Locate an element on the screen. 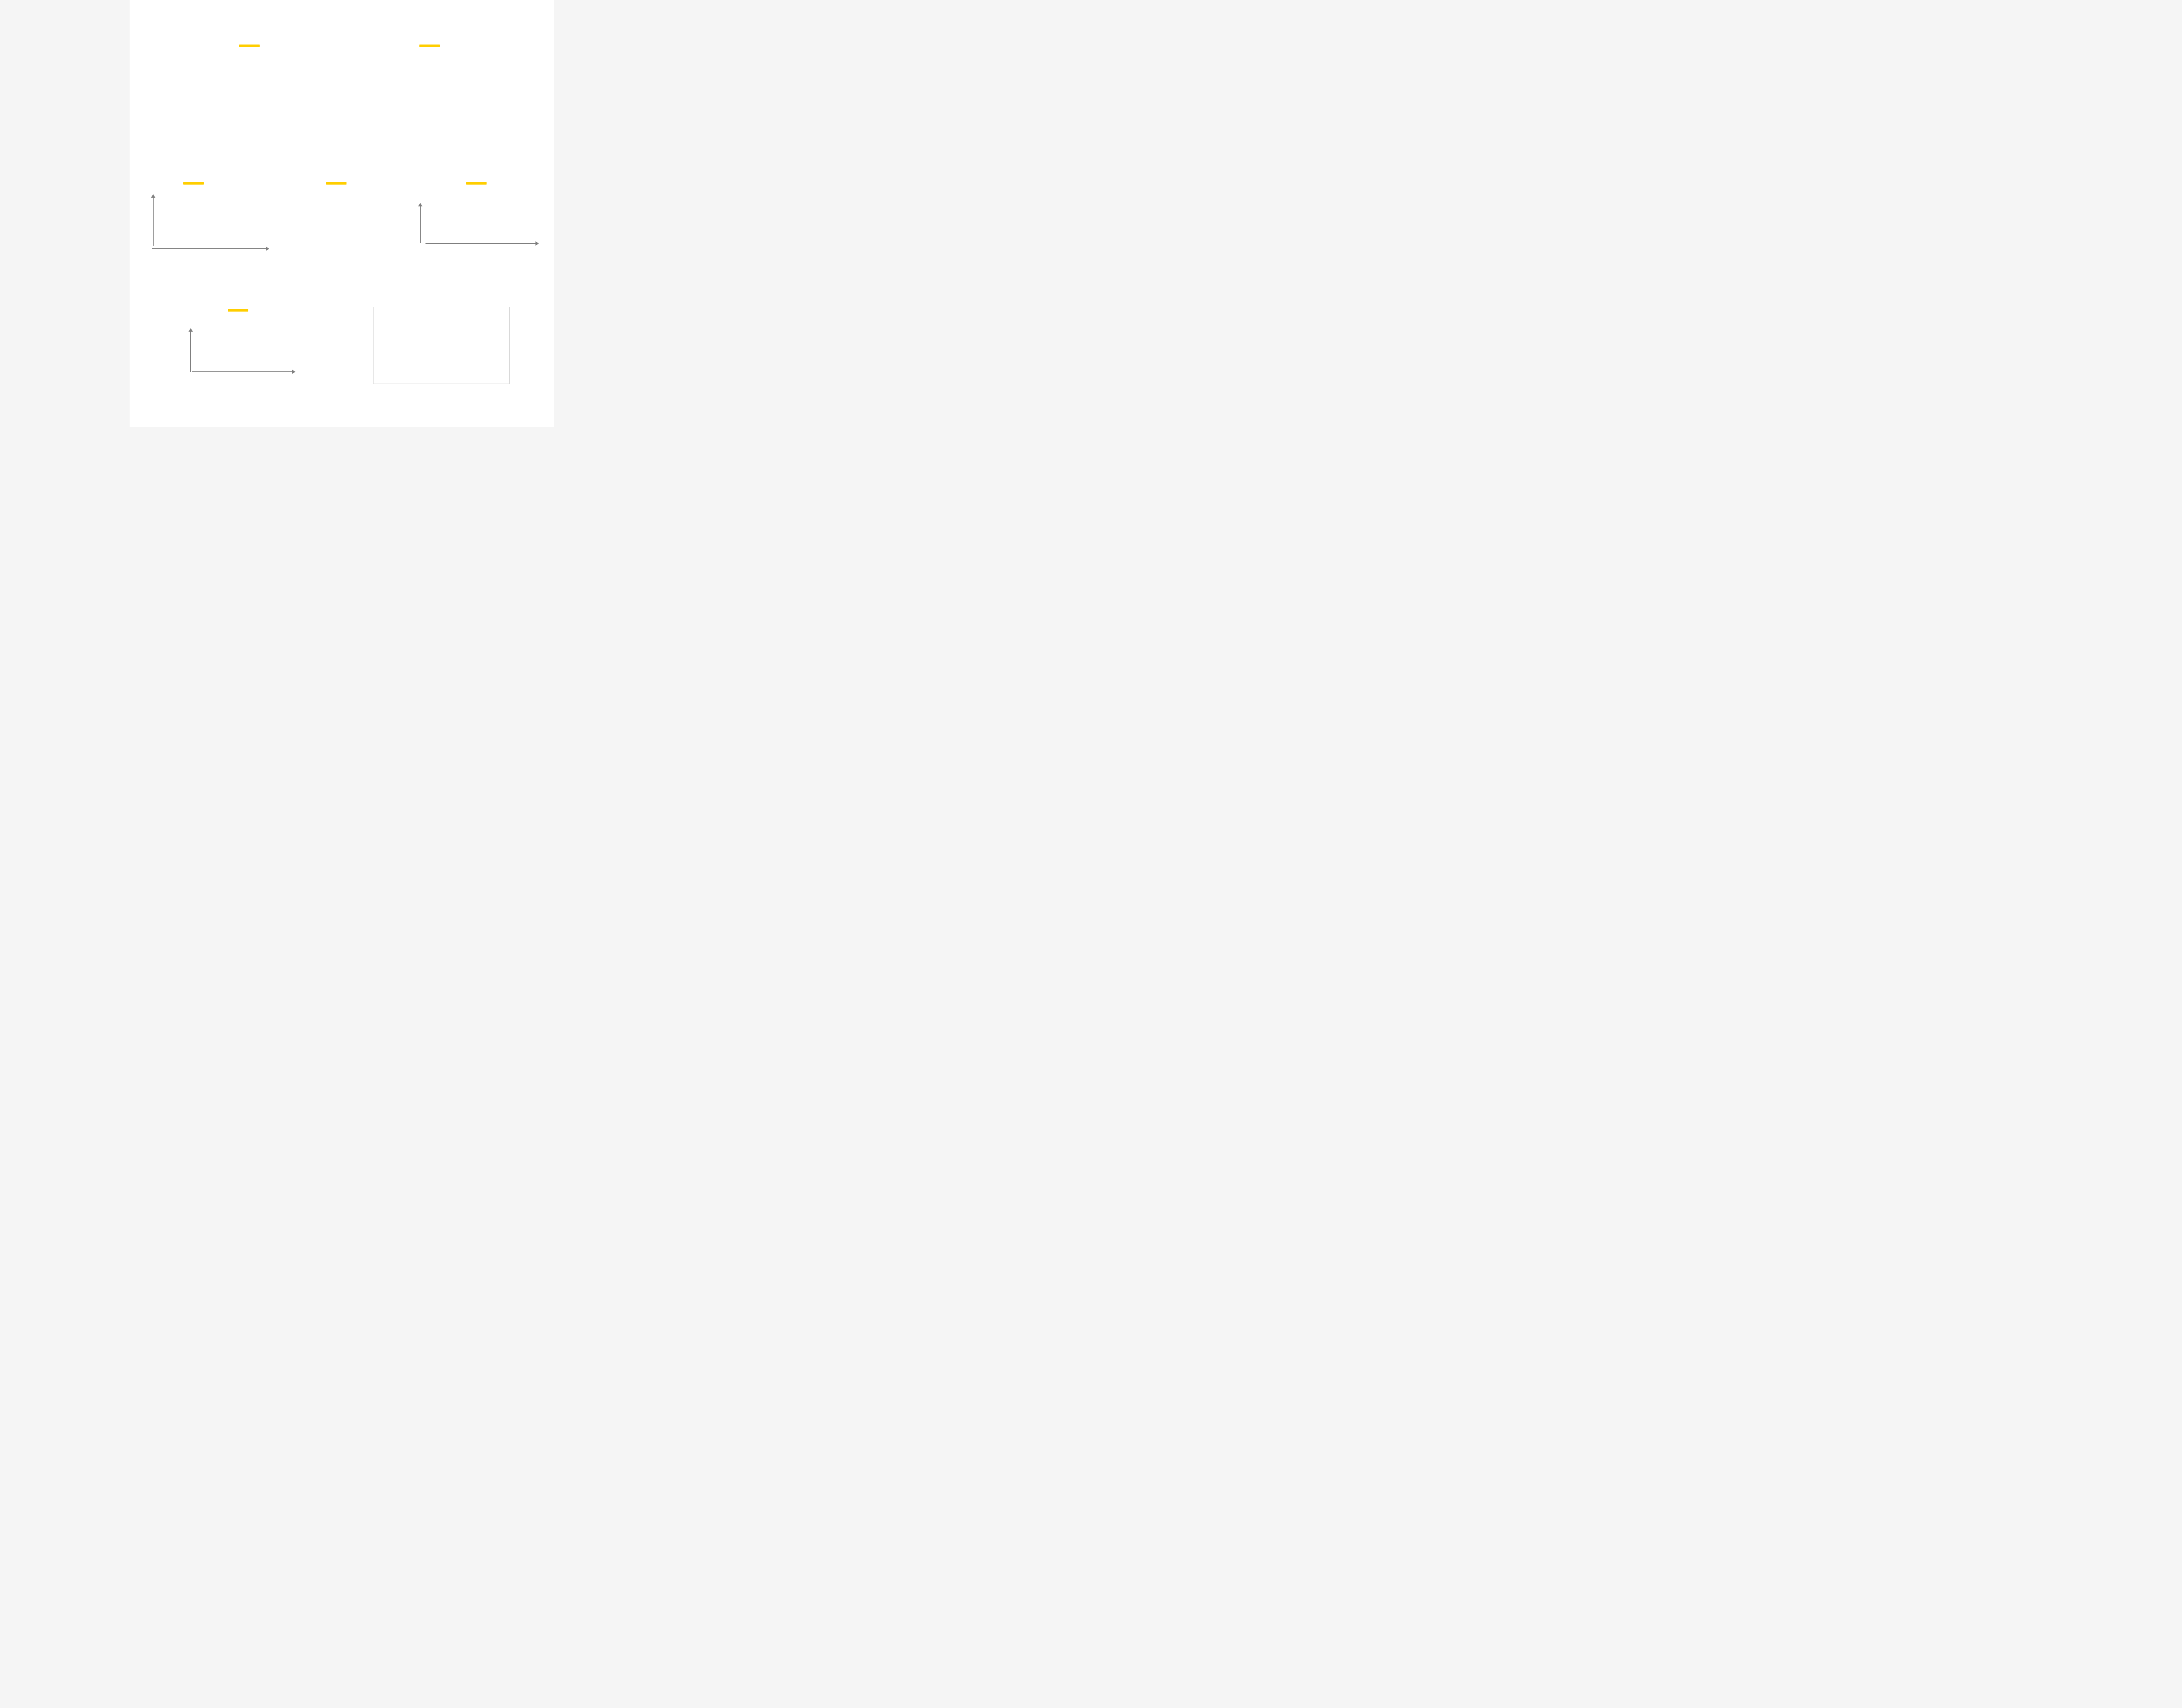  chart5-x-axis-arrow is located at coordinates (537, 243).